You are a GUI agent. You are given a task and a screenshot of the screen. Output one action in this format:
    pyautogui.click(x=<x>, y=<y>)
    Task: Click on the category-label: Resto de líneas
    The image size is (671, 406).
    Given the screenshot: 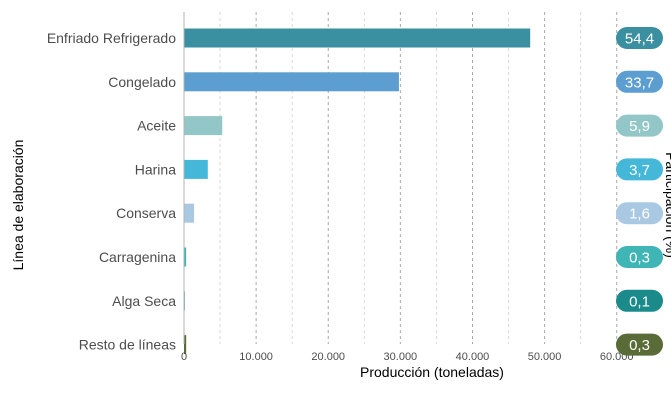 What is the action you would take?
    pyautogui.click(x=127, y=345)
    